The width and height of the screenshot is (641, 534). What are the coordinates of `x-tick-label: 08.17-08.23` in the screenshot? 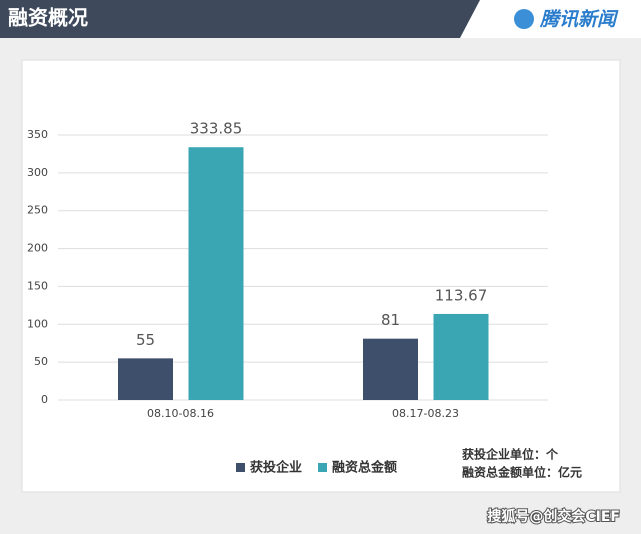 It's located at (425, 413).